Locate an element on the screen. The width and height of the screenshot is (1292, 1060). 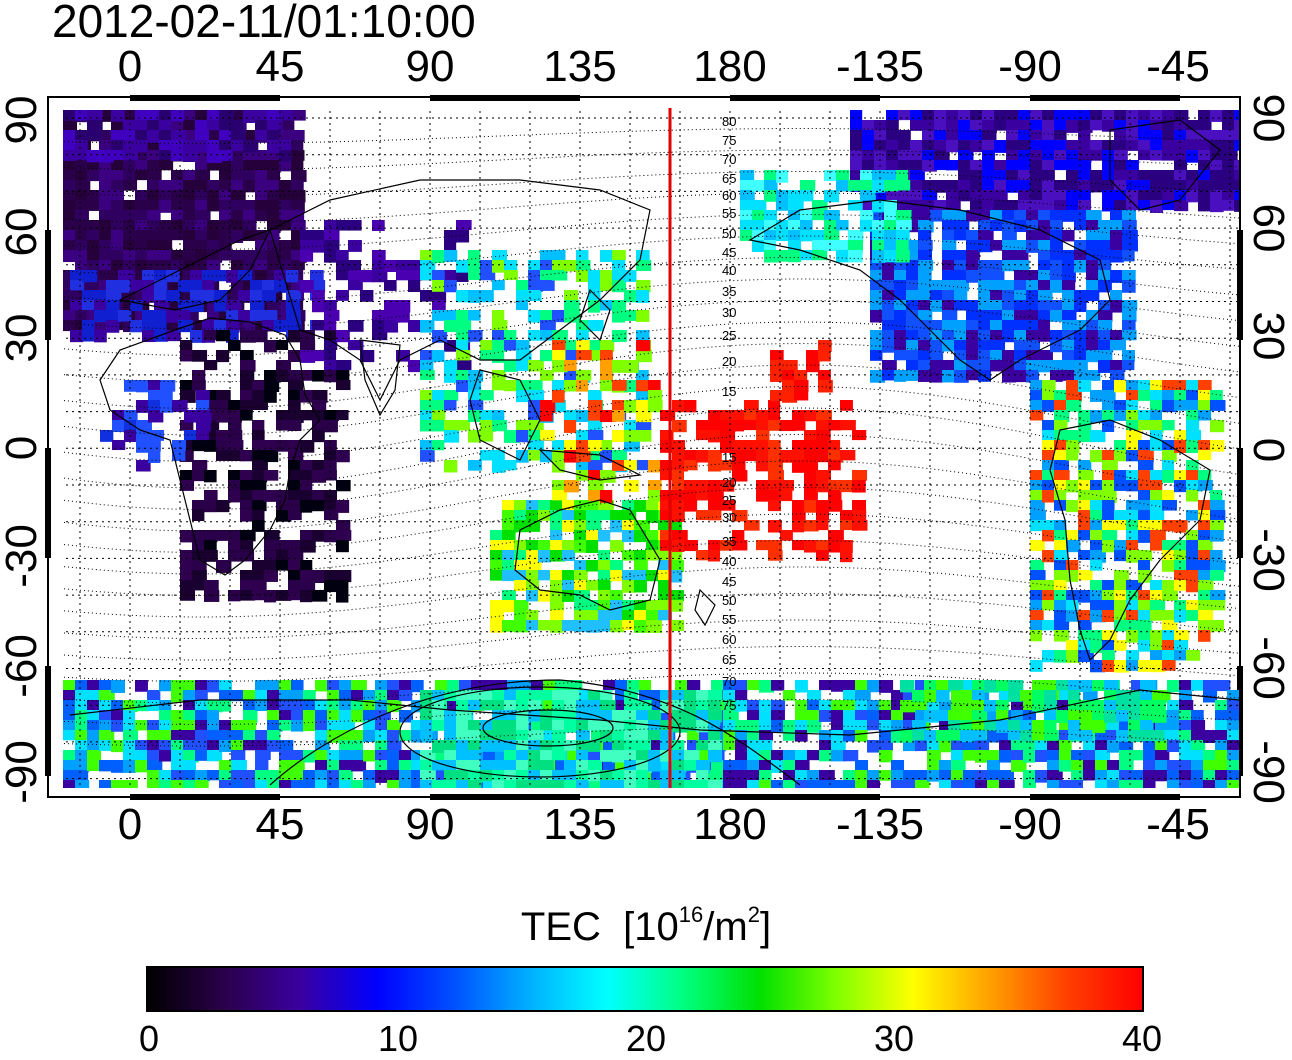
colorbar-unit-exponent: 16 is located at coordinates (691, 914).